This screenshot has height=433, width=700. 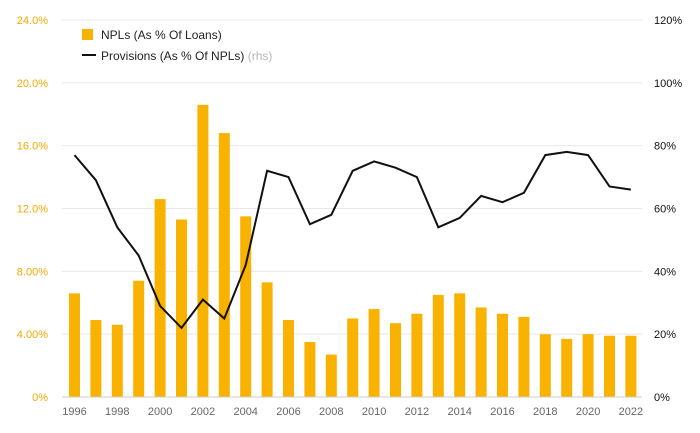 I want to click on left-tick-label: 8.00%, so click(x=32, y=272).